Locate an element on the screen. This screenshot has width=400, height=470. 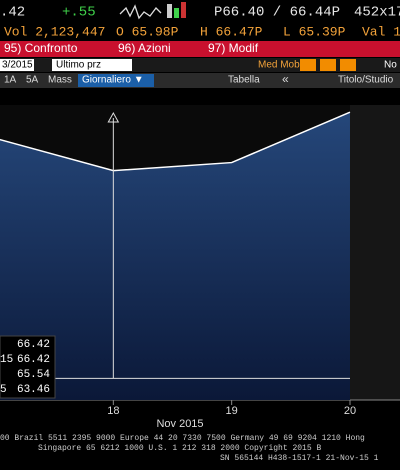
action: 97) Modif is located at coordinates (233, 48).